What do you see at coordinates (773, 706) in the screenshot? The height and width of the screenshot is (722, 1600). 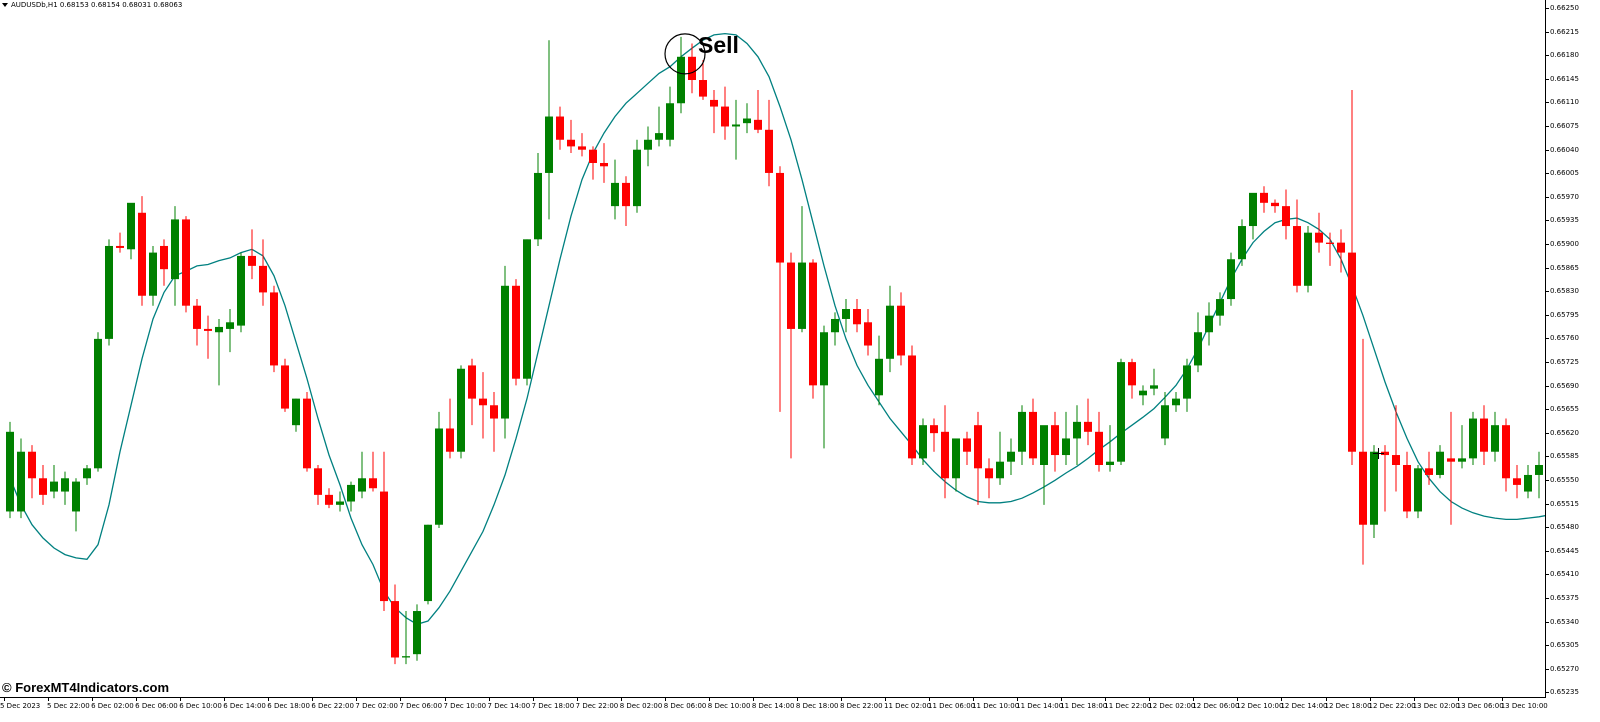 I see `time-label: 8 Dec 14:00` at bounding box center [773, 706].